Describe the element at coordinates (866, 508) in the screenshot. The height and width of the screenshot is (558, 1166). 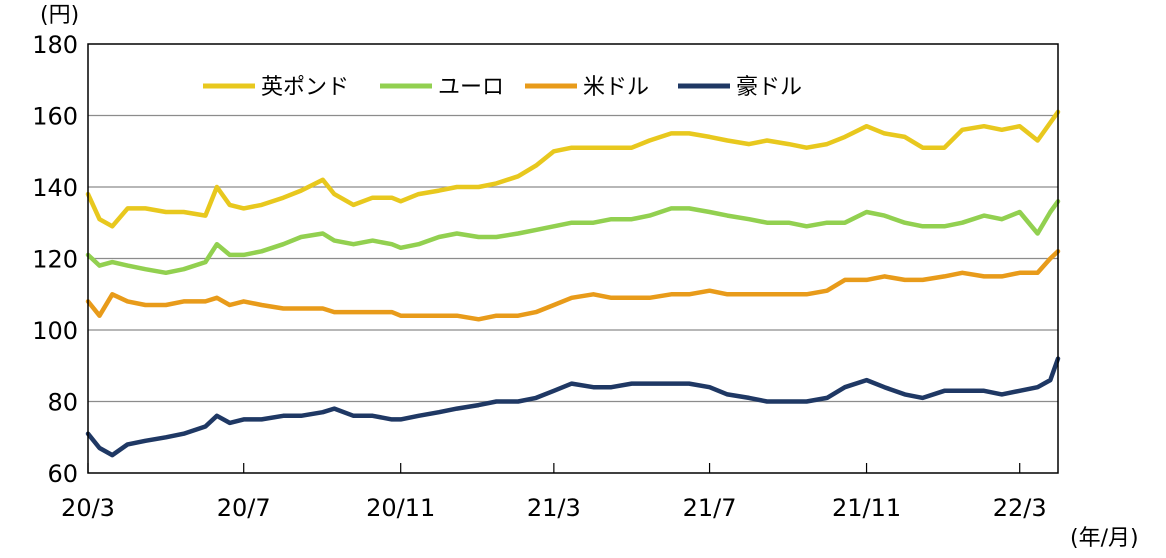
I see `x-tick-label: 21/11` at that location.